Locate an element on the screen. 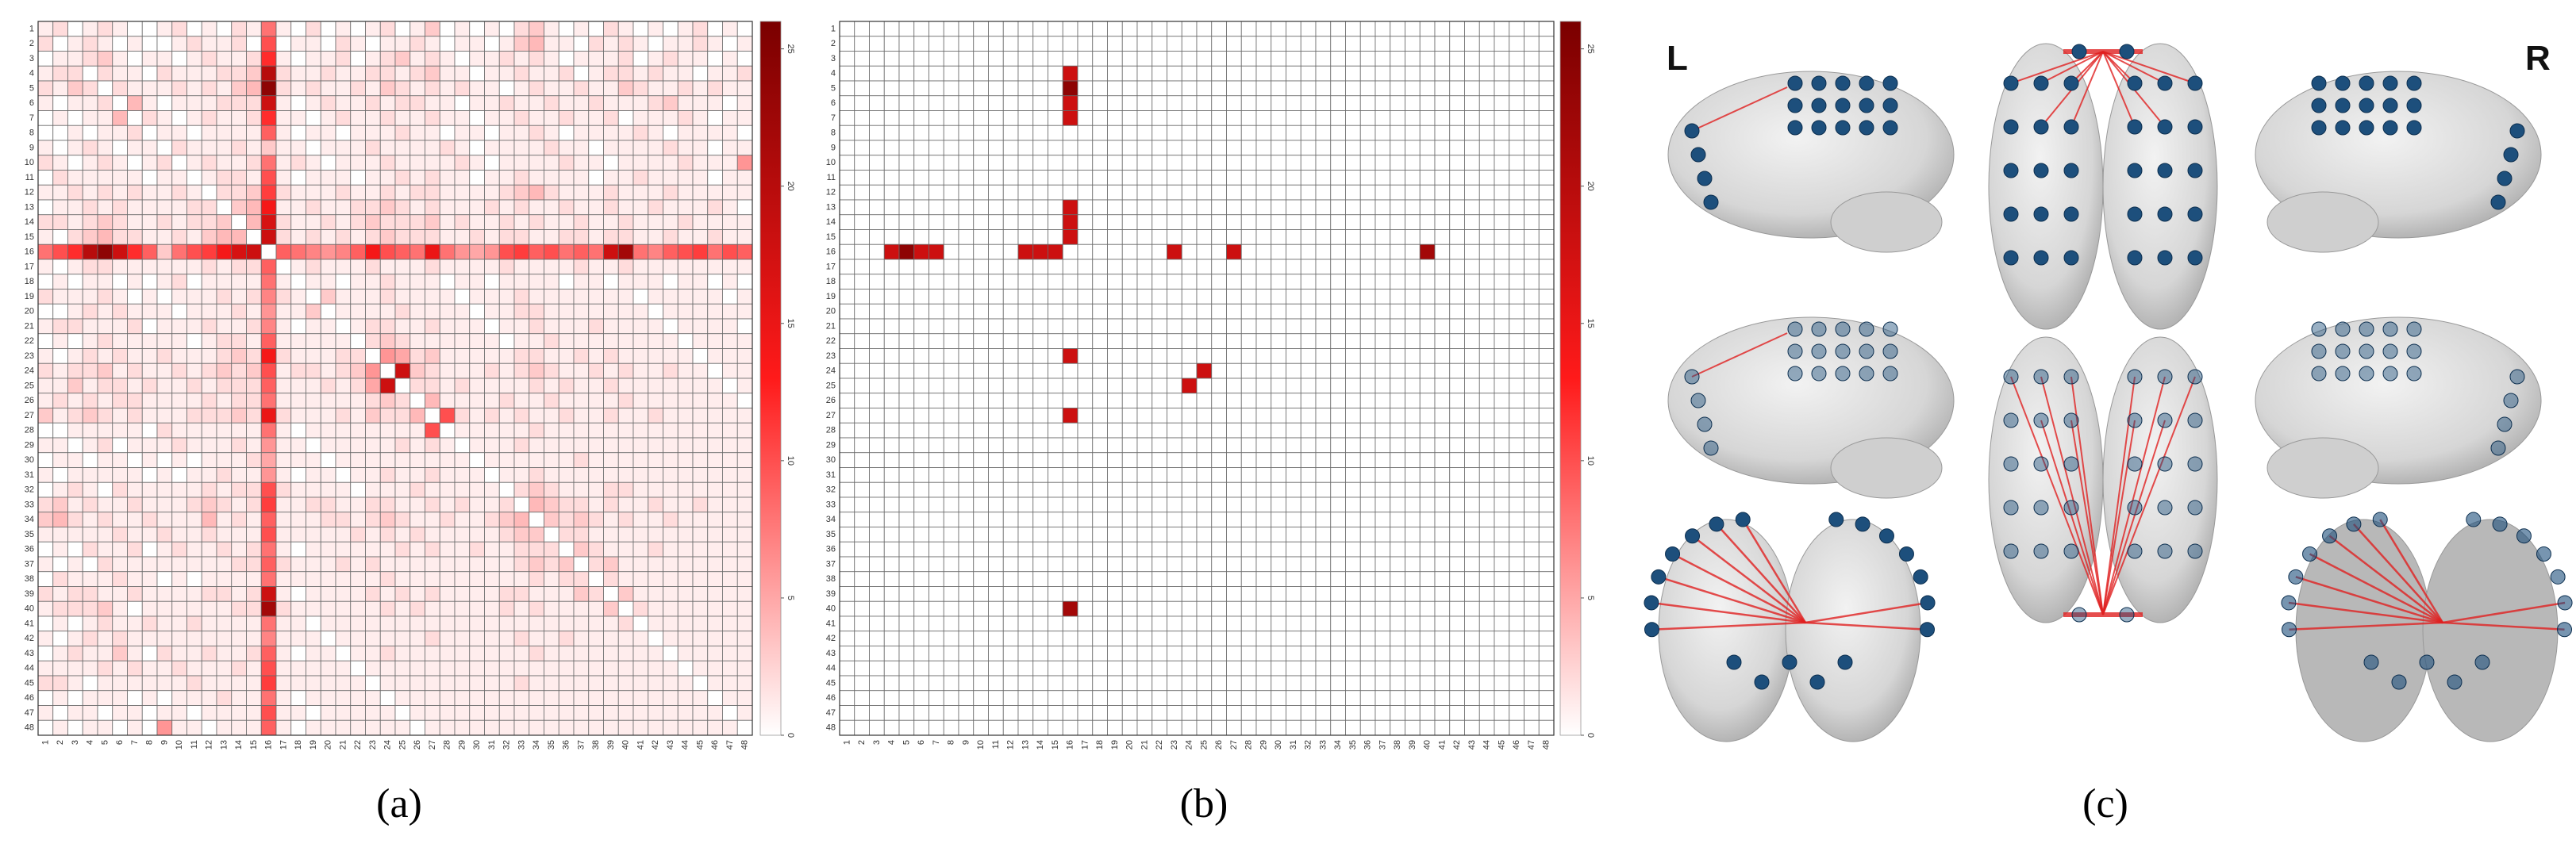 The image size is (2576, 855). y-tick-label: 31 is located at coordinates (30, 475).